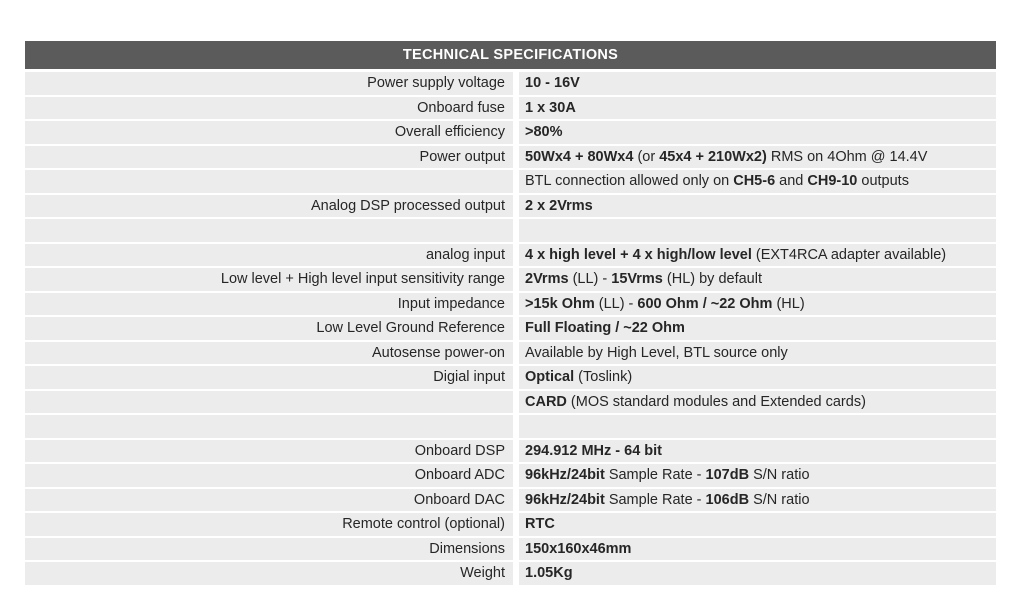 This screenshot has width=1023, height=613. What do you see at coordinates (712, 279) in the screenshot?
I see `spec-value-text: (HL) by default` at bounding box center [712, 279].